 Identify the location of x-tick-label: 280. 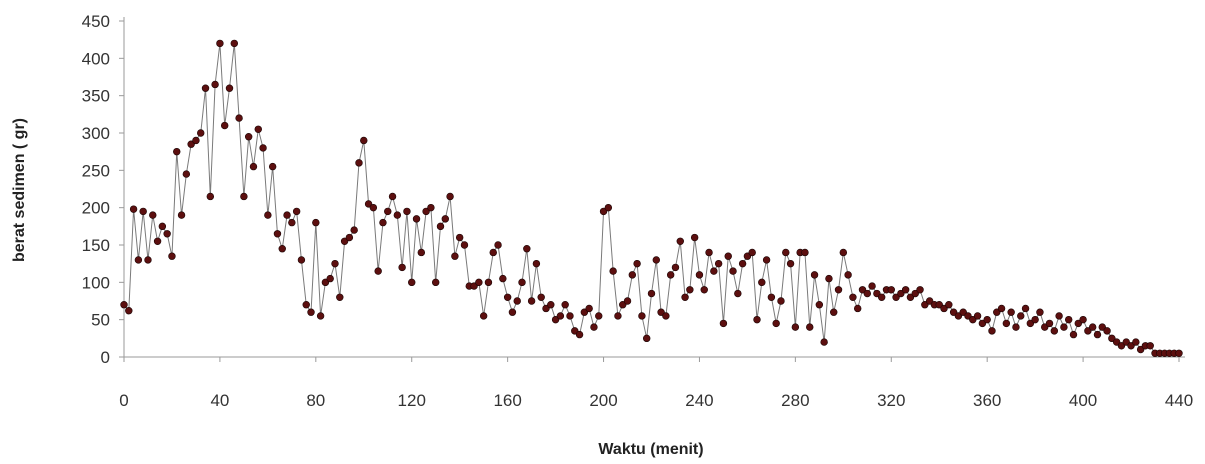
(795, 400).